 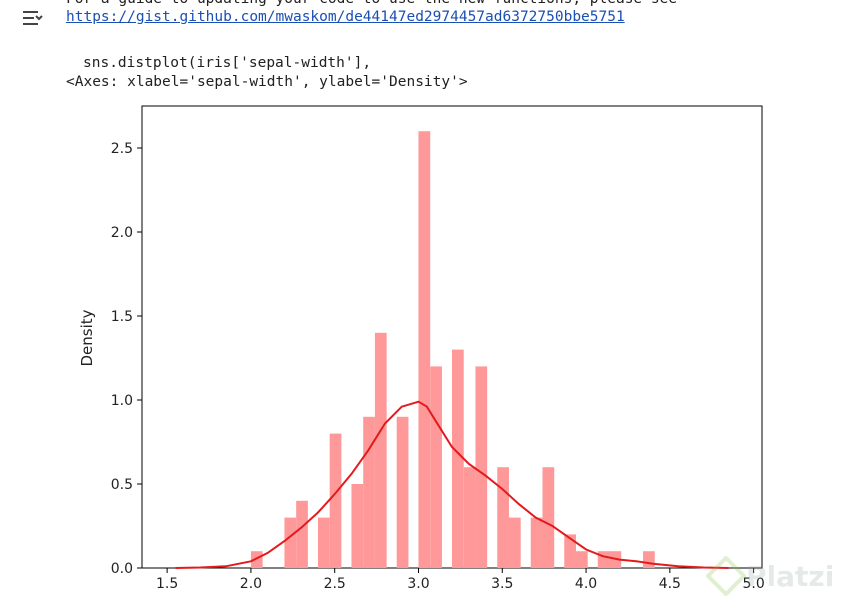 What do you see at coordinates (790, 576) in the screenshot?
I see `watermark-text: Platzi` at bounding box center [790, 576].